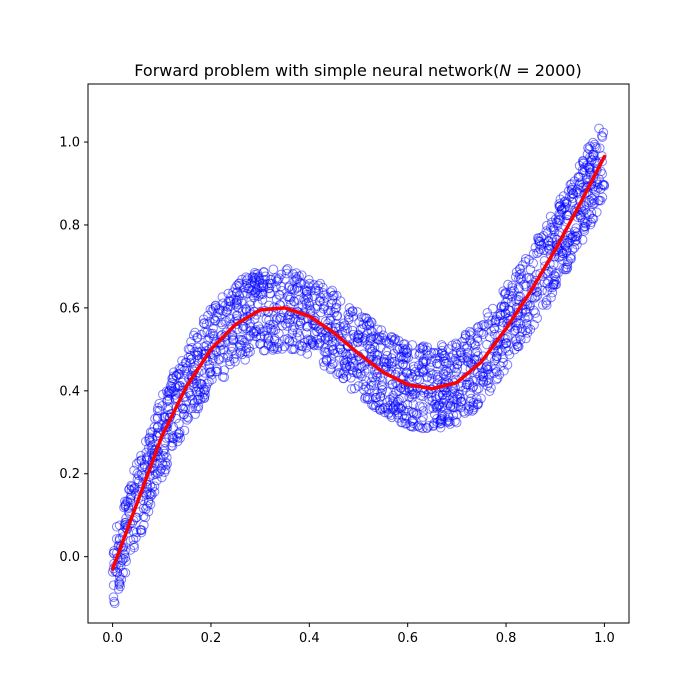 This screenshot has height=700, width=700. I want to click on x-tick-label: 0.4, so click(309, 638).